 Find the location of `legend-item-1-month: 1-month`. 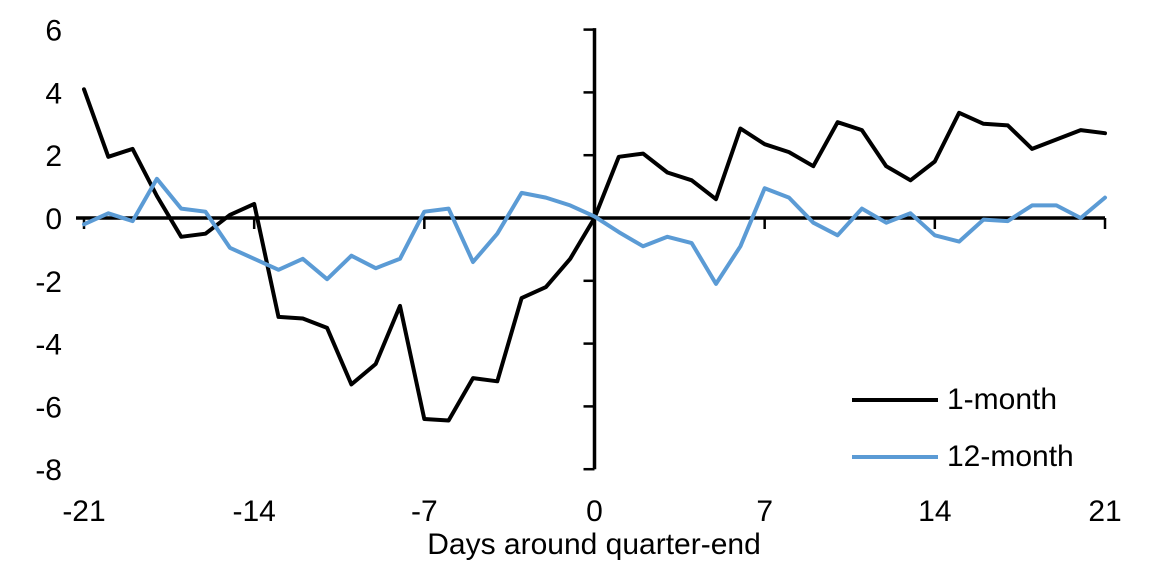

legend-item-1-month: 1-month is located at coordinates (963, 400).